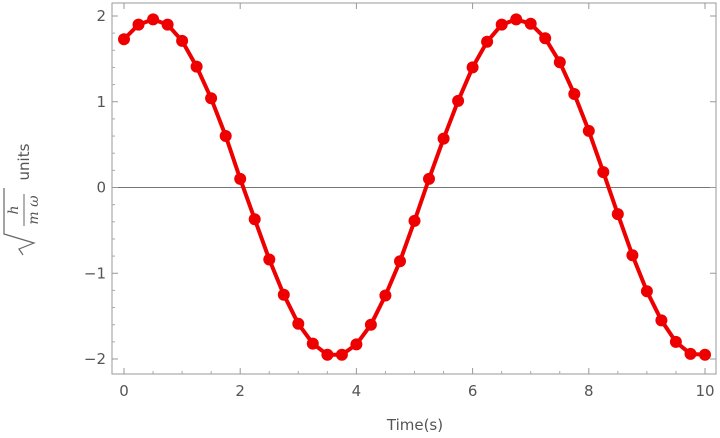  Describe the element at coordinates (101, 188) in the screenshot. I see `y-tick-label: 0` at that location.